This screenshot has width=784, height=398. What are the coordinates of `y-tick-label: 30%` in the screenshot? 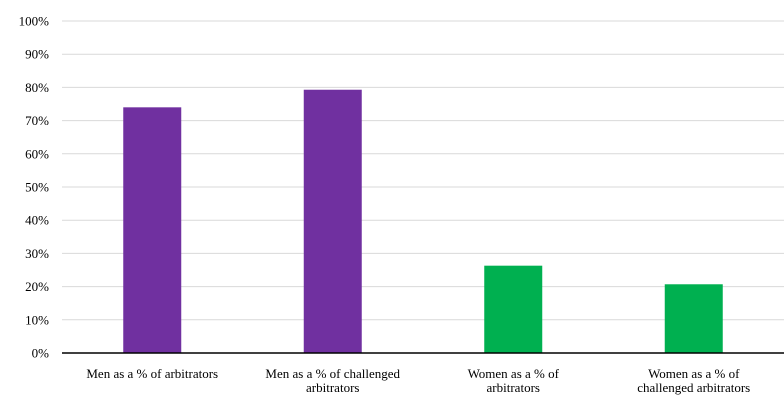 It's located at (37, 253).